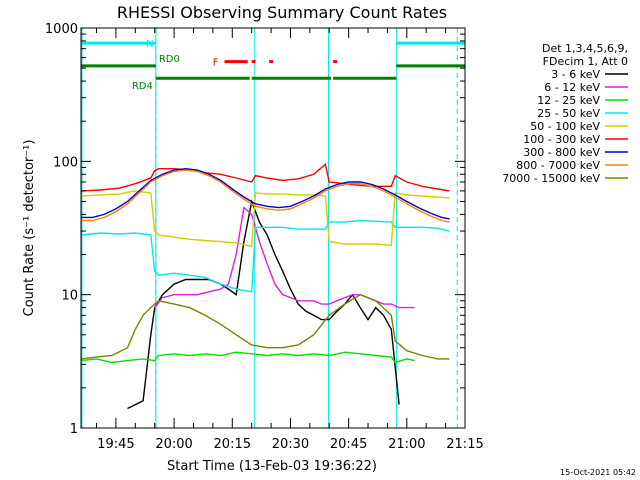 The image size is (640, 480). I want to click on x-tick-label: 20:15, so click(232, 444).